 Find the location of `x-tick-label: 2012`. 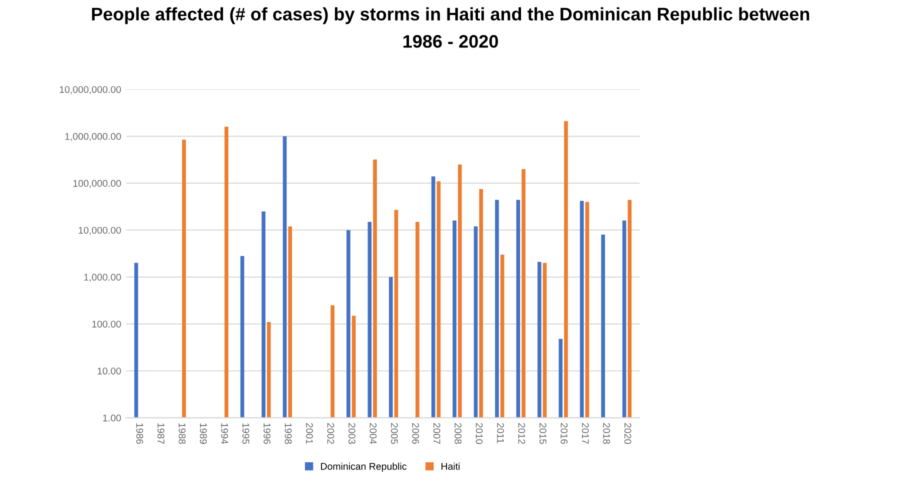

x-tick-label: 2012 is located at coordinates (522, 433).